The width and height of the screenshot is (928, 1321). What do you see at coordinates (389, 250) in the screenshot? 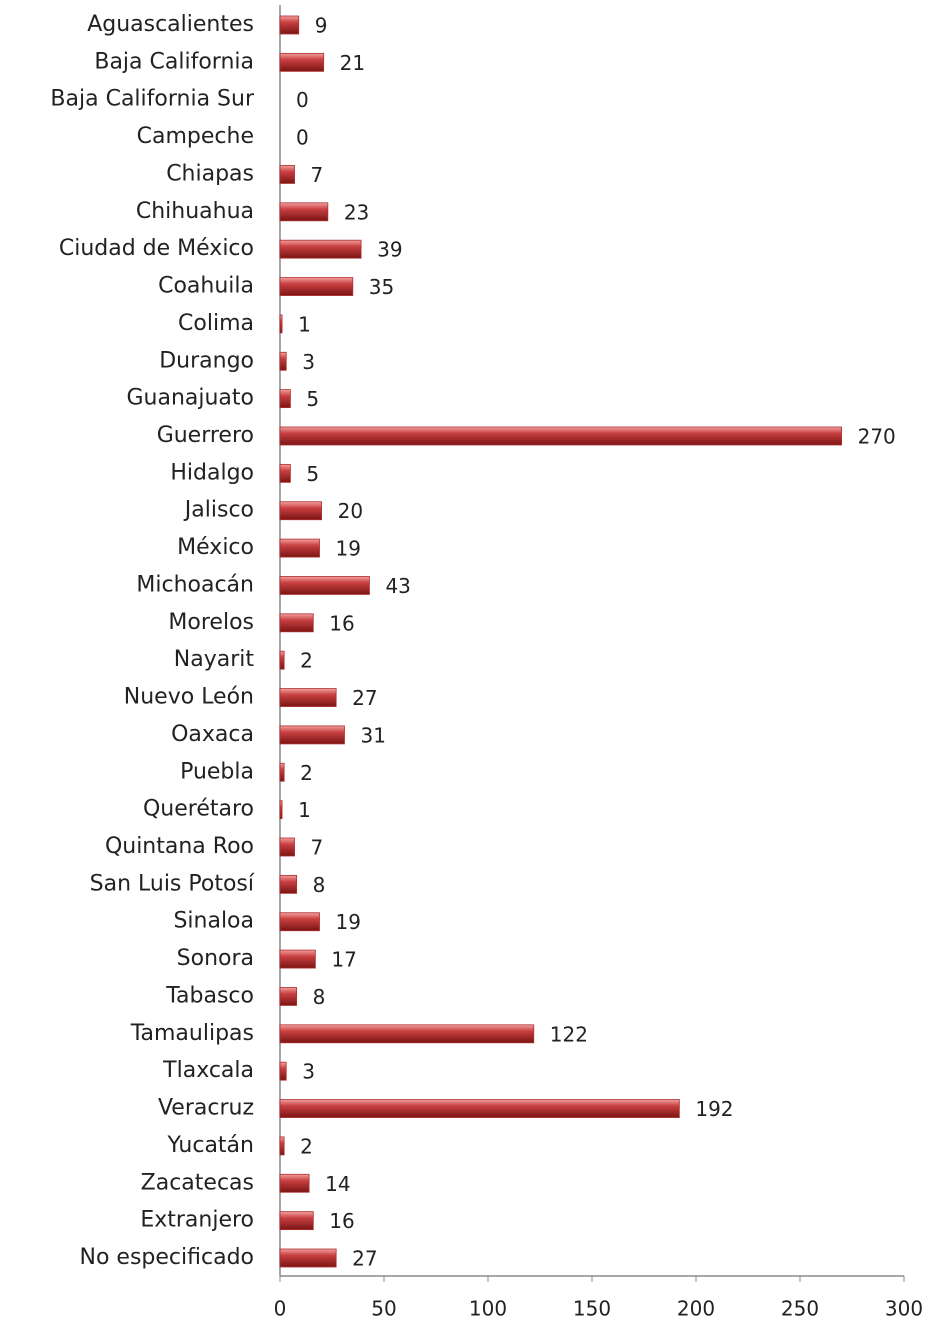
I see `data-label: 39` at bounding box center [389, 250].